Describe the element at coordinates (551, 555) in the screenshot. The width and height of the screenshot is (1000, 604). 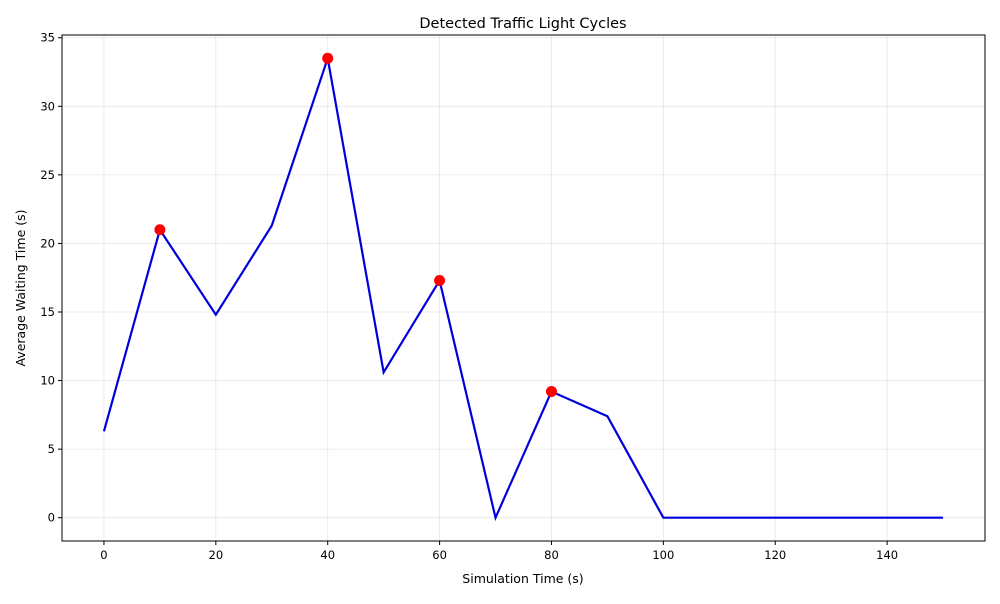
I see `x-tick-label: 80` at that location.